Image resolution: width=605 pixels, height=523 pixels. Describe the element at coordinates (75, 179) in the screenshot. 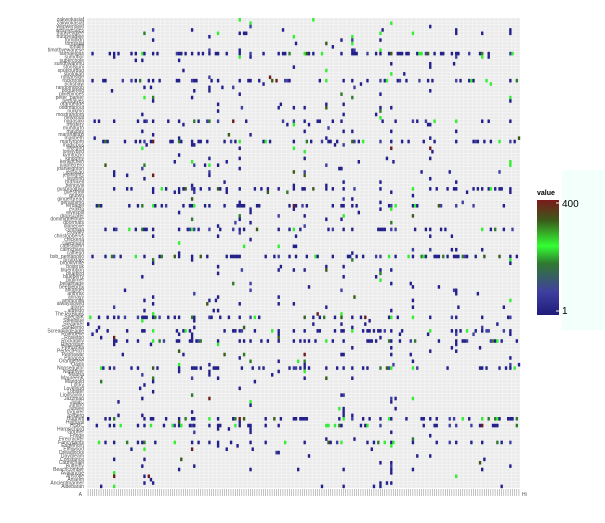

I see `y-tick-label: jaysonh` at that location.